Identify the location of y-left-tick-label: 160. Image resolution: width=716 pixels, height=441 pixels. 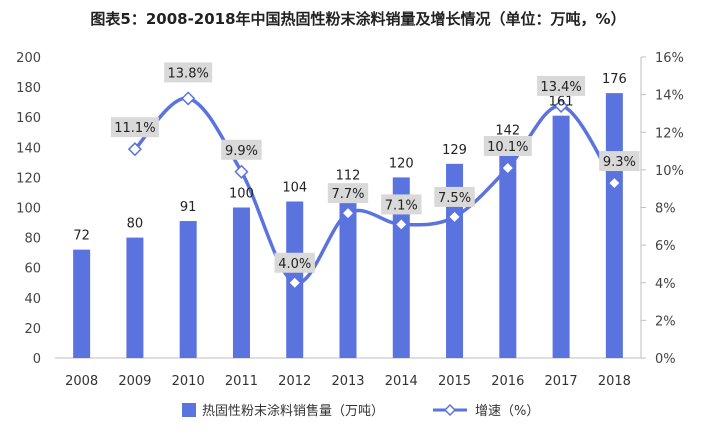
(28, 118).